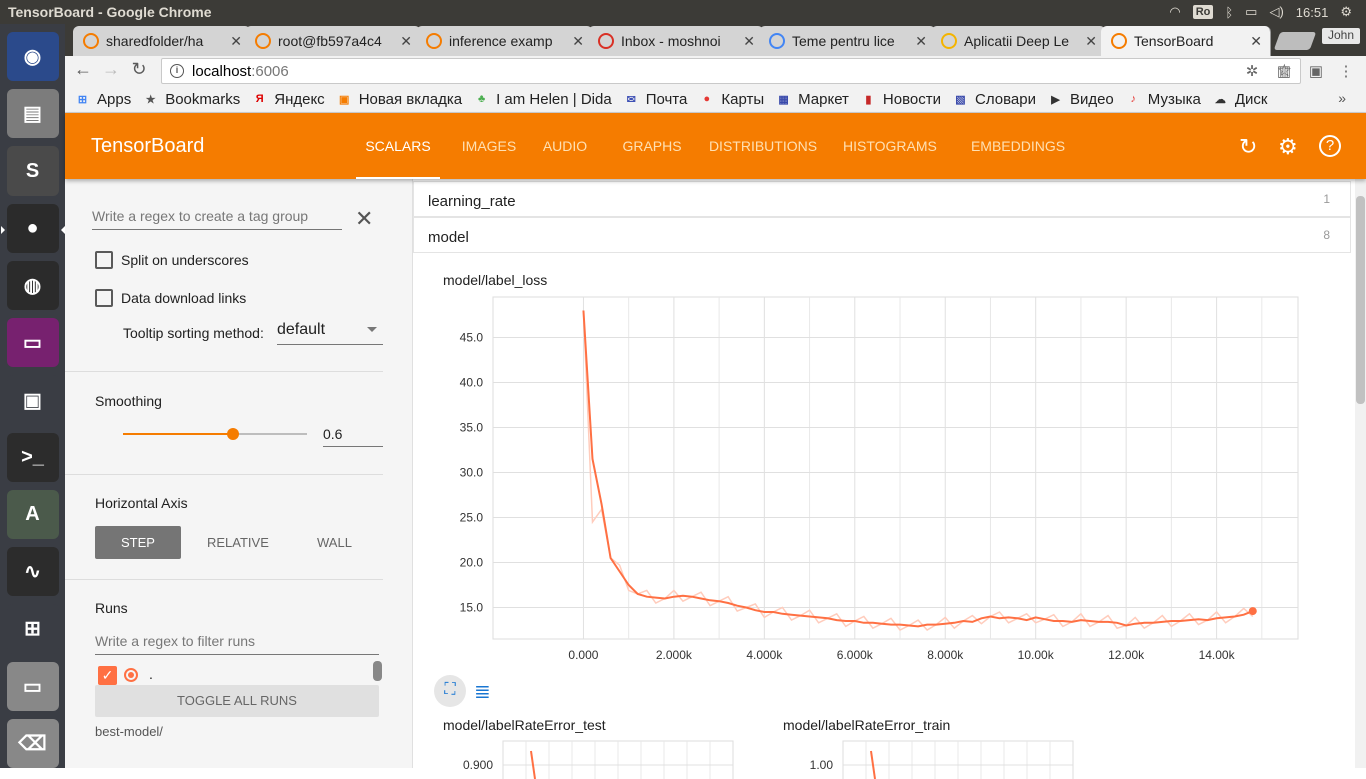  Describe the element at coordinates (1203, 12) in the screenshot. I see `keyboard-layout-indicator: Ro` at that location.